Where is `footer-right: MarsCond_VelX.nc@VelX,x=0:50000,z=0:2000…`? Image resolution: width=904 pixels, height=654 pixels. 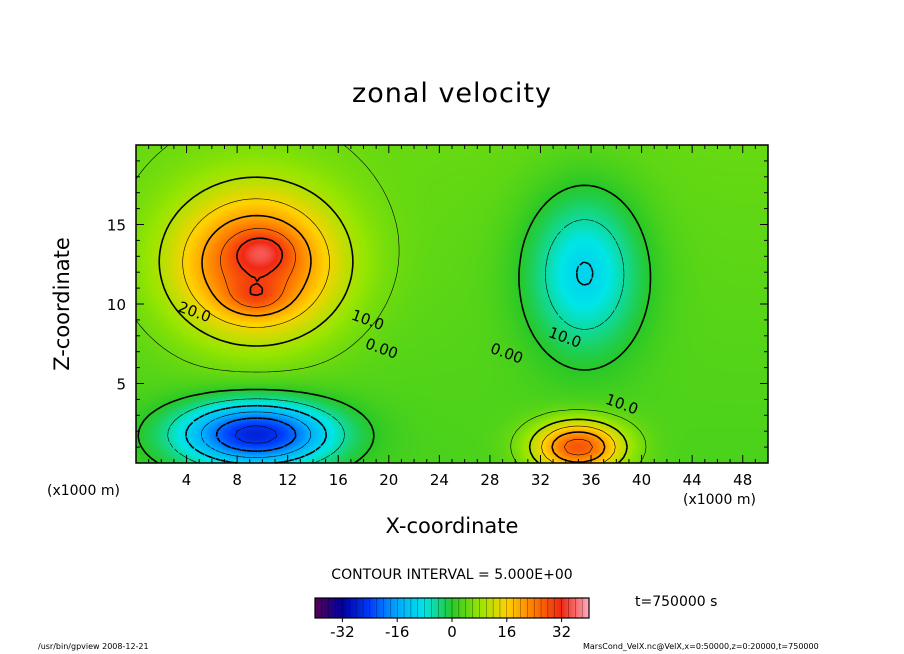 footer-right: MarsCond_VelX.nc@VelX,x=0:50000,z=0:2000… is located at coordinates (701, 646).